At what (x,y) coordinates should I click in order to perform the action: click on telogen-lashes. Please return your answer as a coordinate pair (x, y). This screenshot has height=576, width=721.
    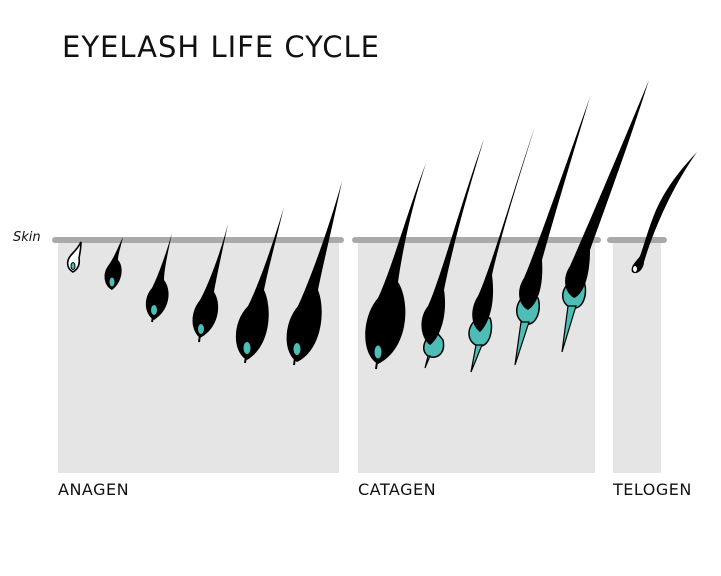
    Looking at the image, I should click on (664, 213).